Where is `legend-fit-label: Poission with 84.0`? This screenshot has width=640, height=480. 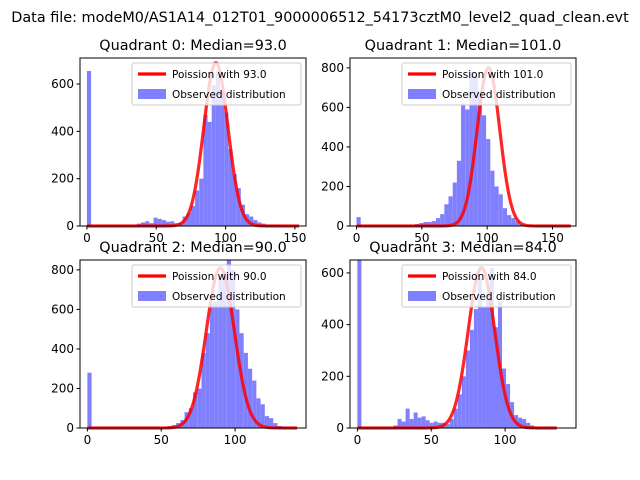 legend-fit-label: Poission with 84.0 is located at coordinates (489, 277).